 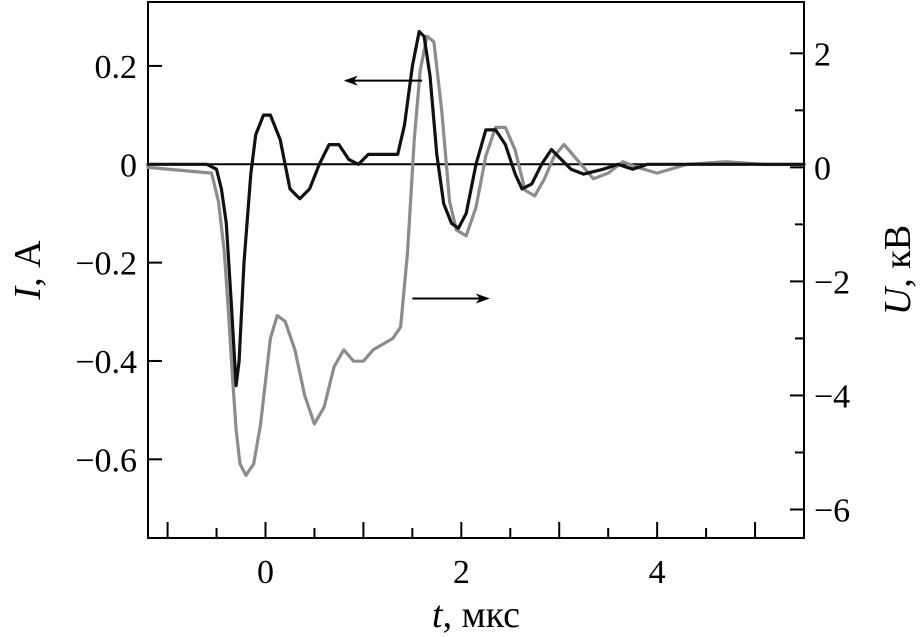 What do you see at coordinates (657, 572) in the screenshot?
I see `x-tick-label: 4` at bounding box center [657, 572].